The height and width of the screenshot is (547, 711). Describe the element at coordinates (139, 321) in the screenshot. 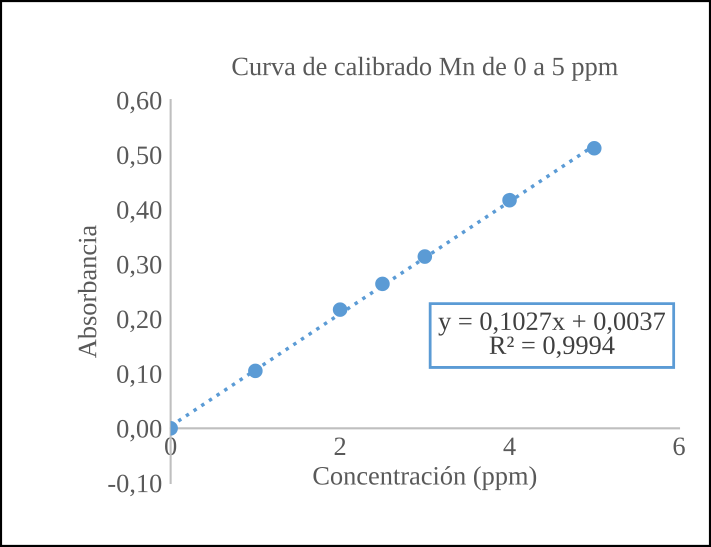

I see `y-tick-label: 0,20` at that location.